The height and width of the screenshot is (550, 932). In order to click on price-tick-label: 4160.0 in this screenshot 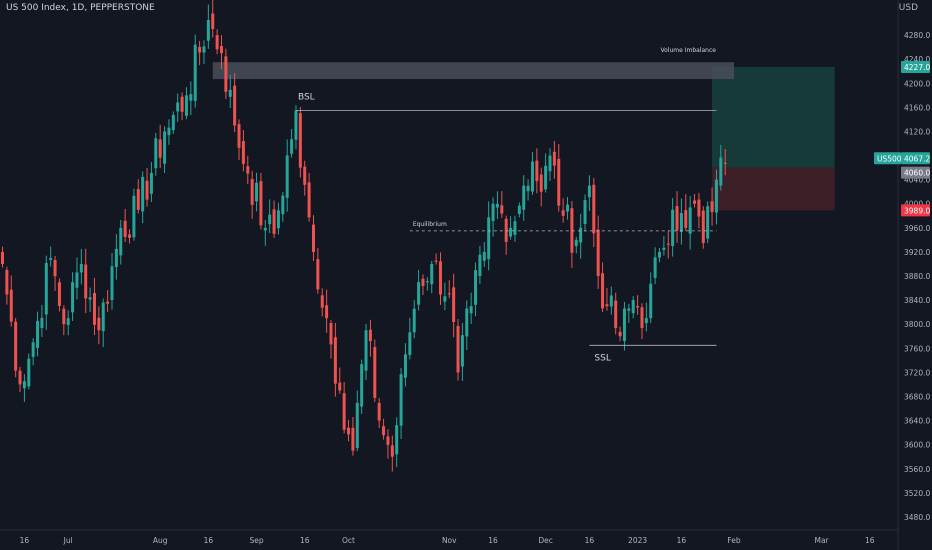, I will do `click(917, 107)`.